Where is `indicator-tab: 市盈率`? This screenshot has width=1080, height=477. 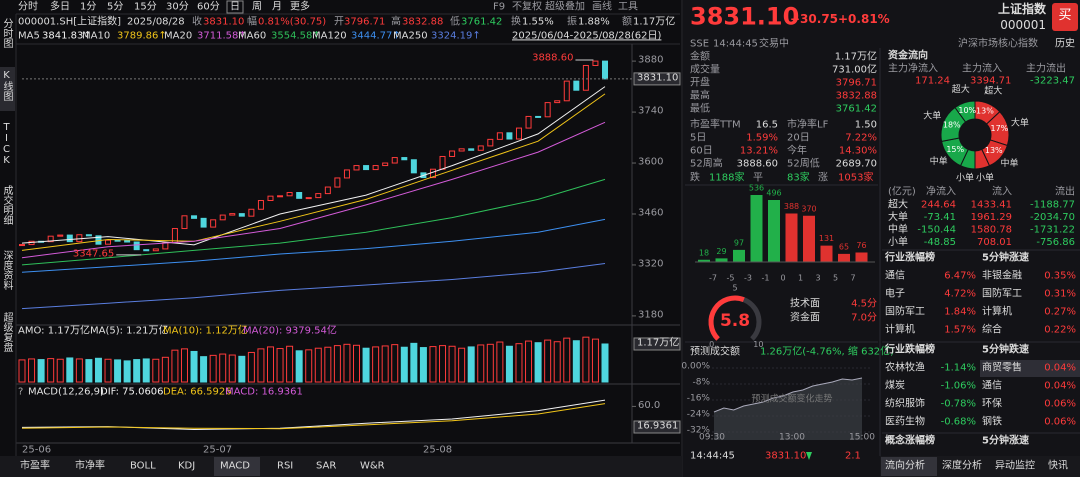
indicator-tab: 市盈率 is located at coordinates (35, 464).